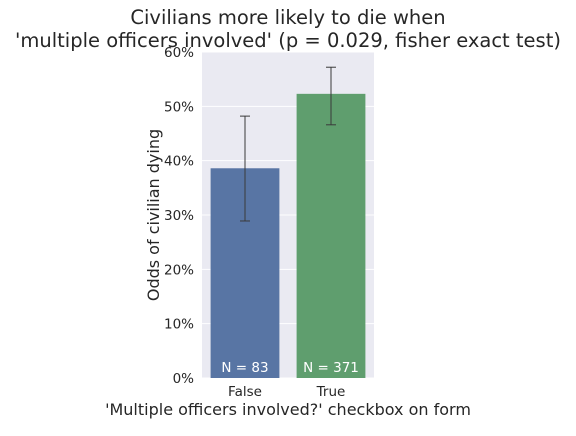  What do you see at coordinates (245, 392) in the screenshot?
I see `x-tick-label: False` at bounding box center [245, 392].